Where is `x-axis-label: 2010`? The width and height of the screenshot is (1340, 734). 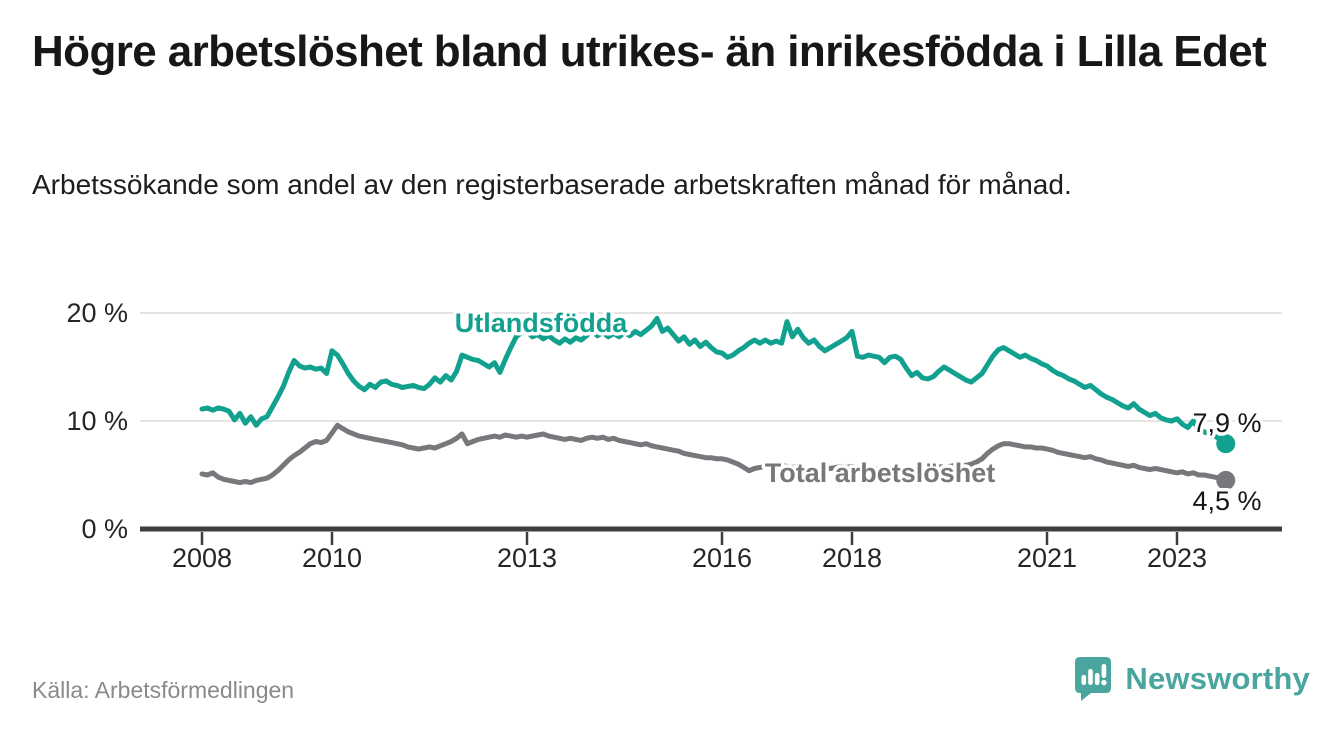 x-axis-label: 2010 is located at coordinates (332, 558).